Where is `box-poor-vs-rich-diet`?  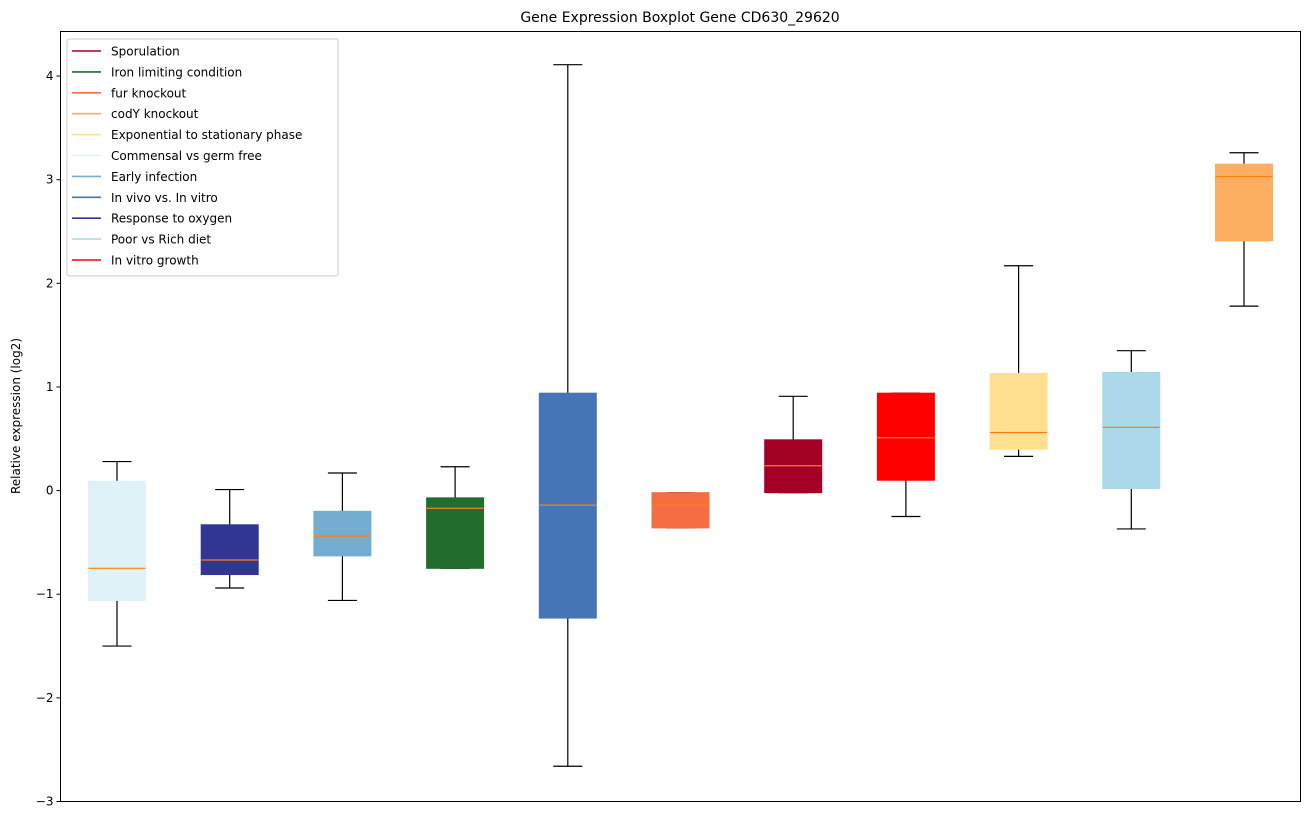 box-poor-vs-rich-diet is located at coordinates (1131, 440).